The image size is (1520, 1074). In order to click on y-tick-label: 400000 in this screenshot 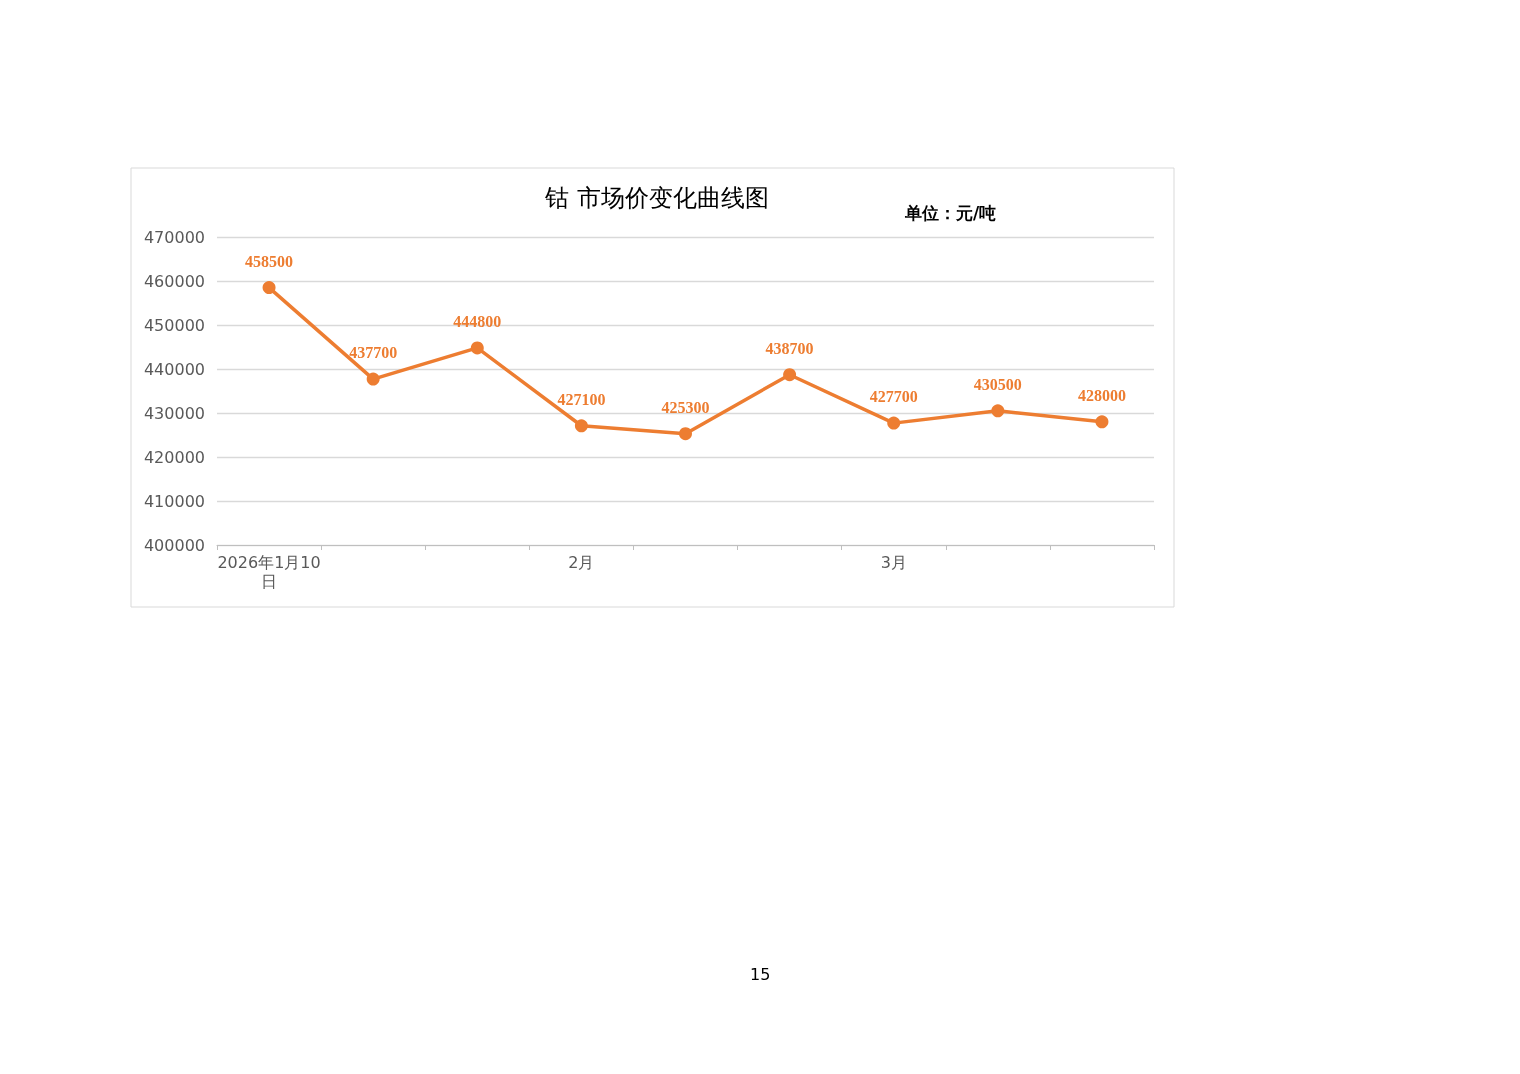, I will do `click(174, 545)`.